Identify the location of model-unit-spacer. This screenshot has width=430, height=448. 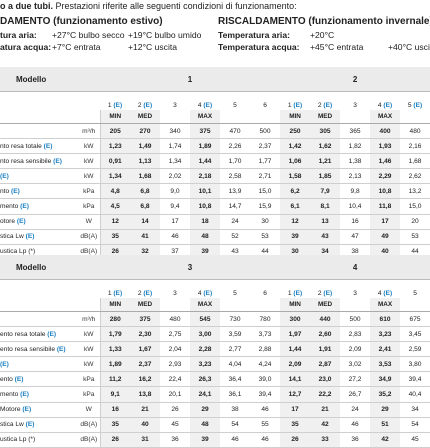
(89, 79).